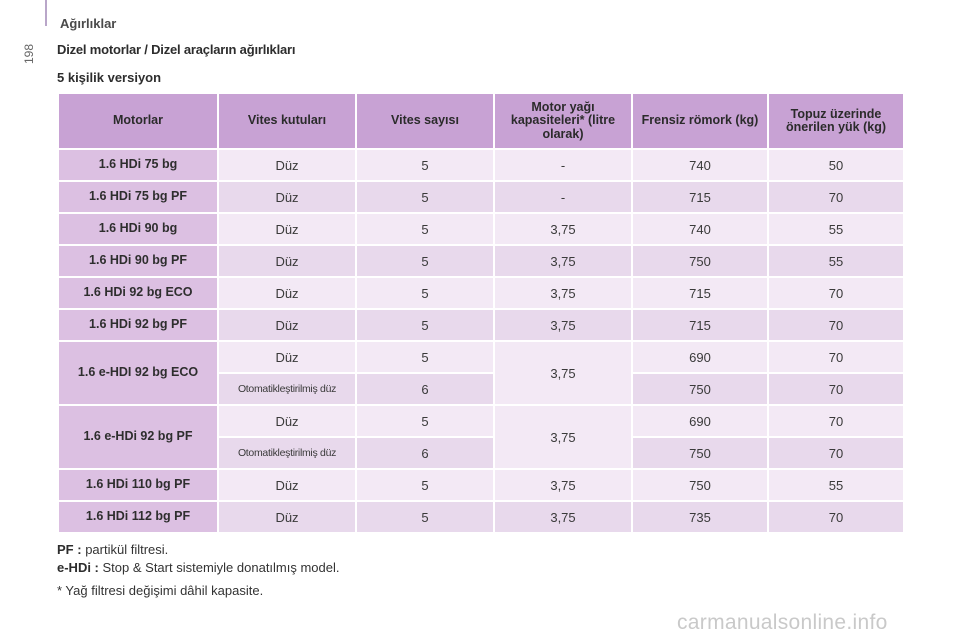  What do you see at coordinates (700, 121) in the screenshot?
I see `header-unbraked-trailer: Frensiz römork (kg)` at bounding box center [700, 121].